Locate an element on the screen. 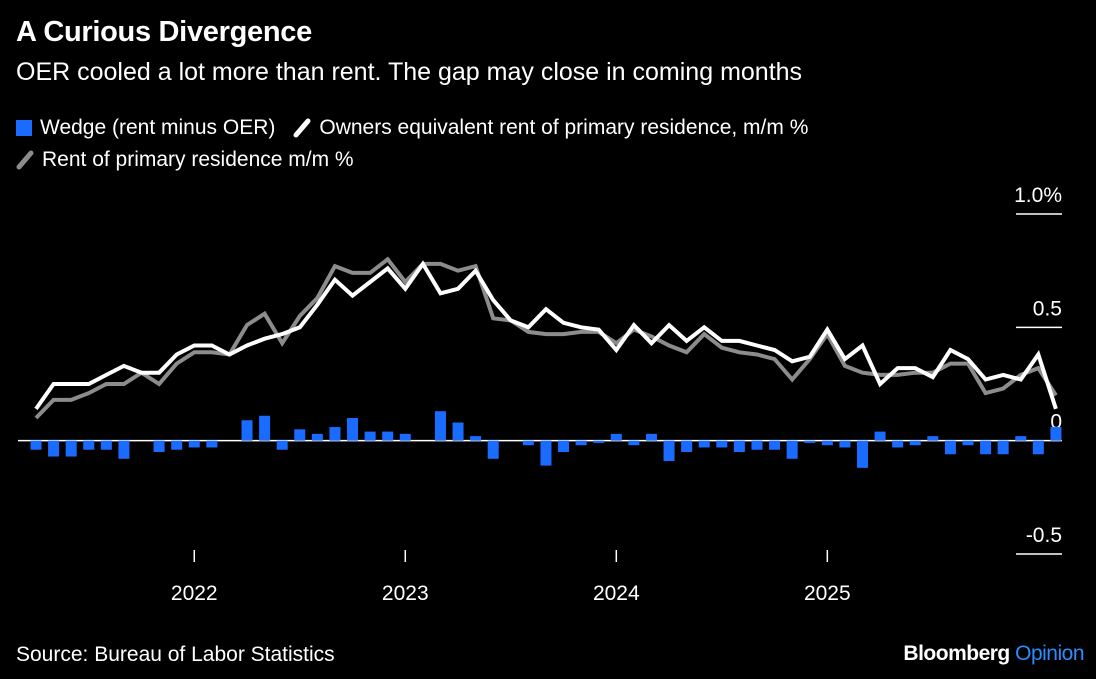 This screenshot has width=1096, height=679. brand-suffix: Opinion is located at coordinates (1049, 653).